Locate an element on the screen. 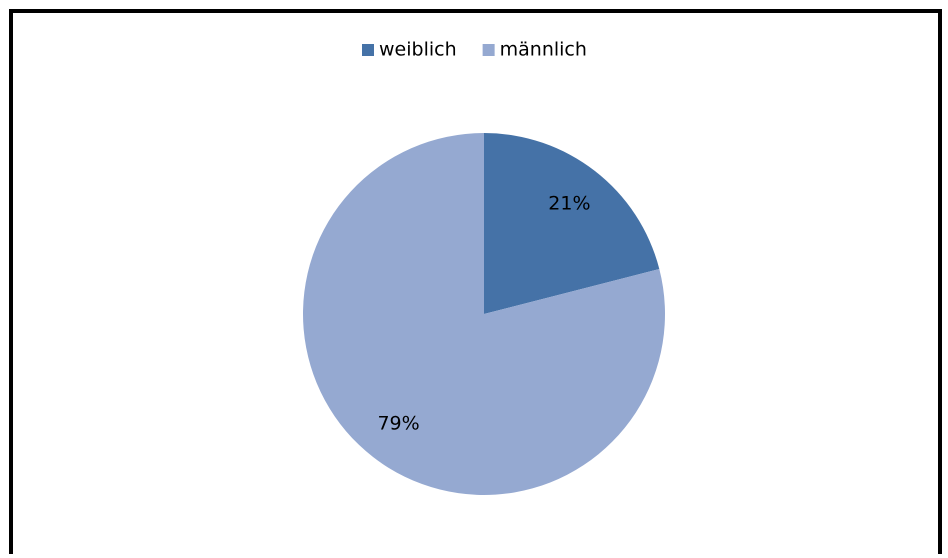 This screenshot has height=558, width=948. legend-label: männlich is located at coordinates (543, 50).